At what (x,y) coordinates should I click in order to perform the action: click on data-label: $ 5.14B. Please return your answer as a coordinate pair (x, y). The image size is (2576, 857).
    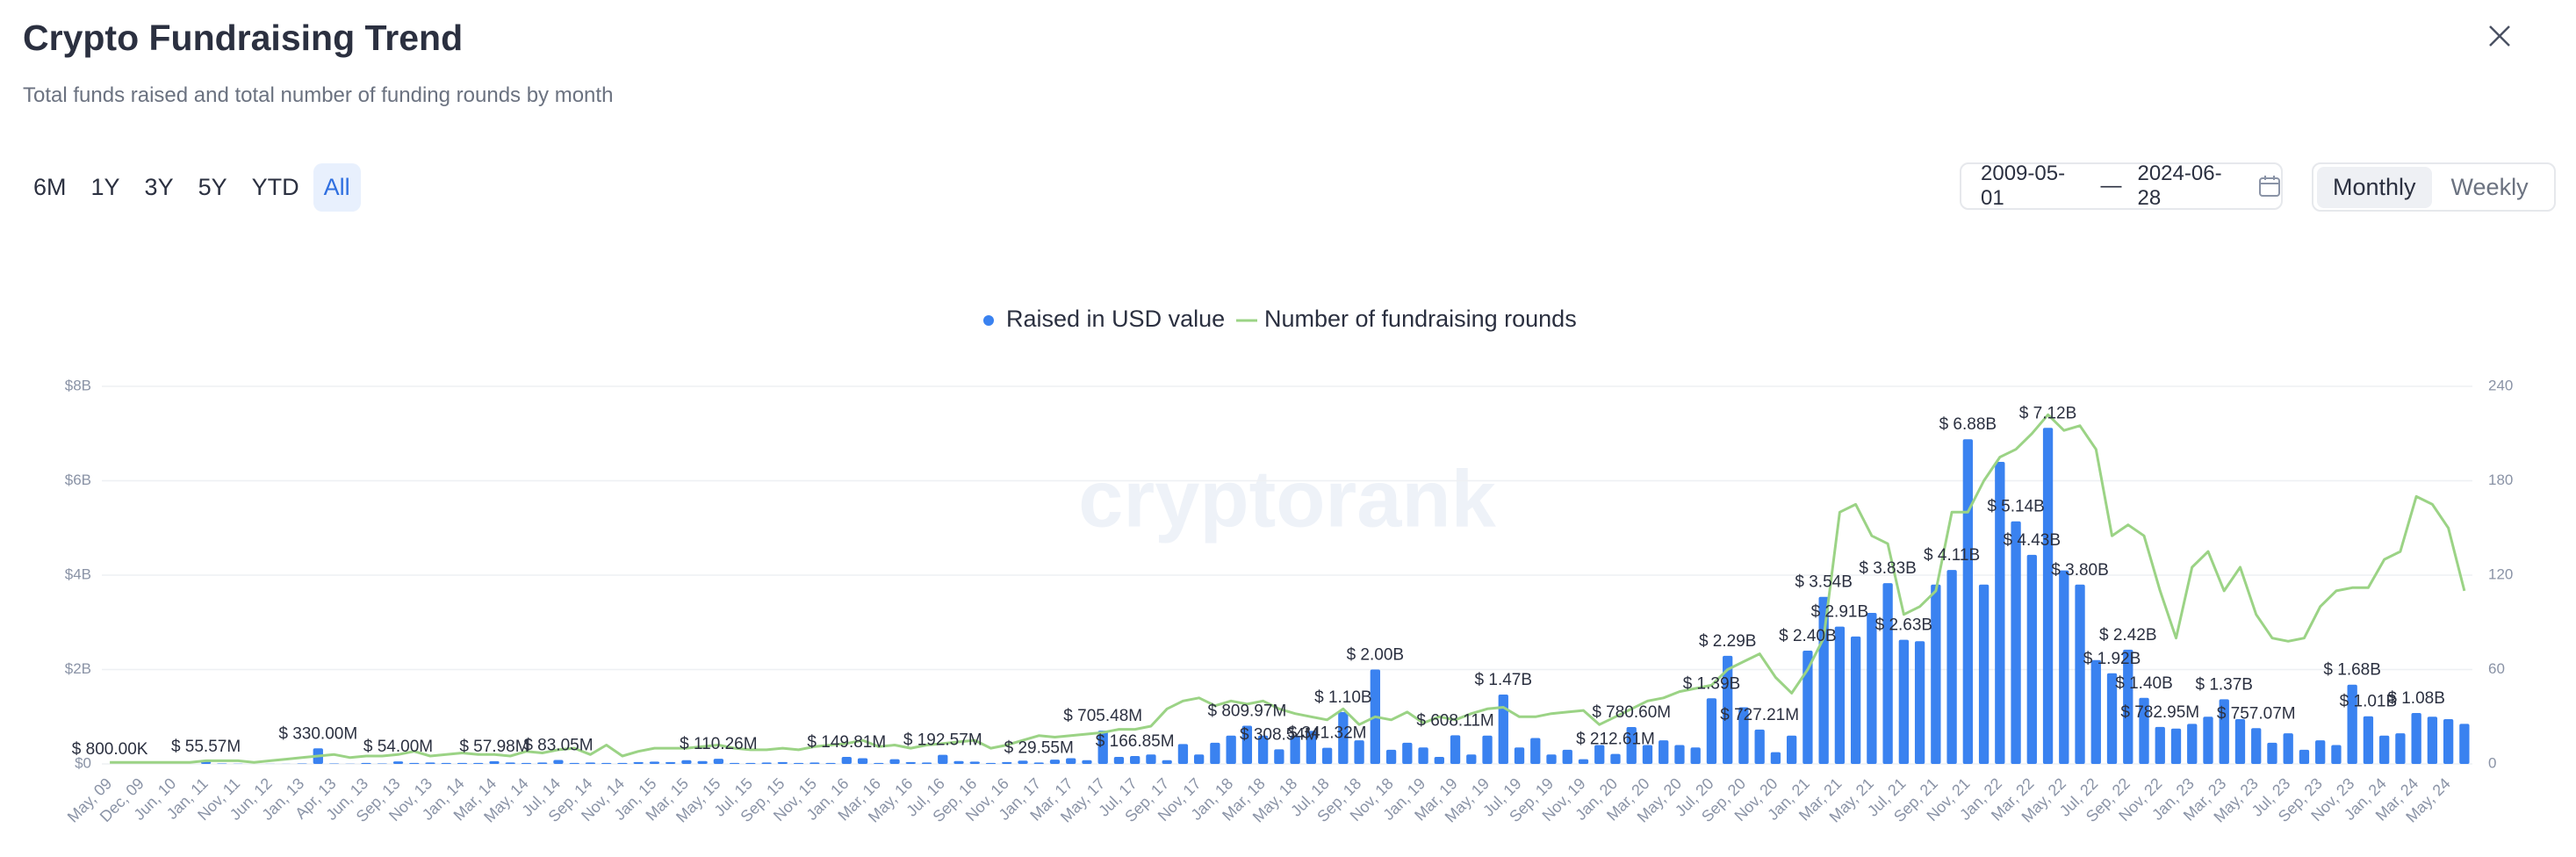
    Looking at the image, I should click on (2016, 507).